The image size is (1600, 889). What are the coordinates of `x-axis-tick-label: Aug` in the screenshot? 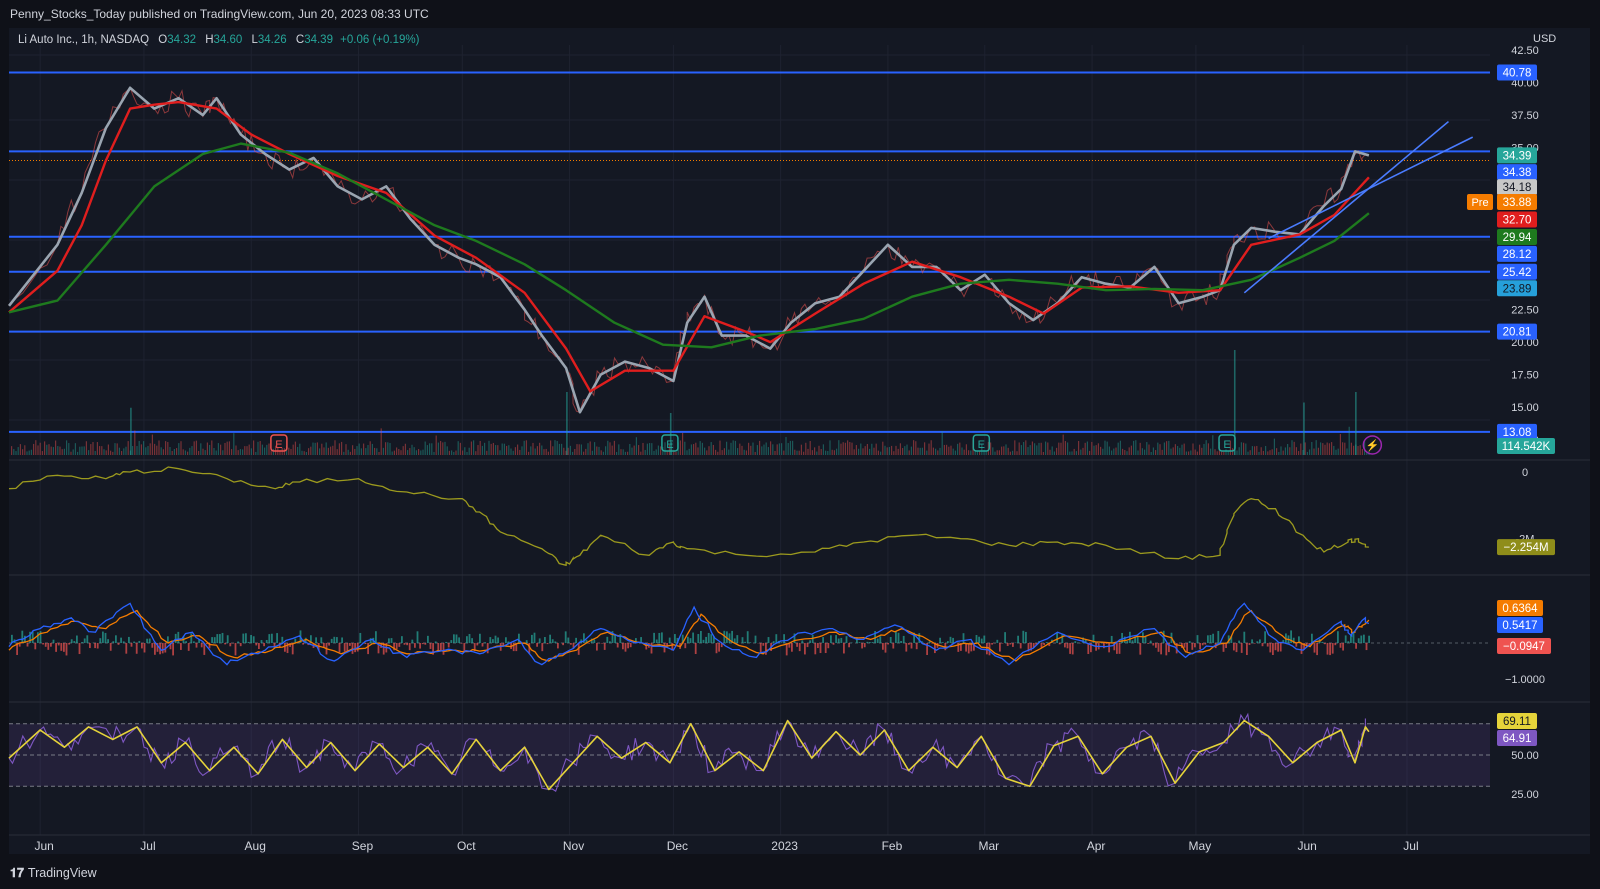 It's located at (255, 846).